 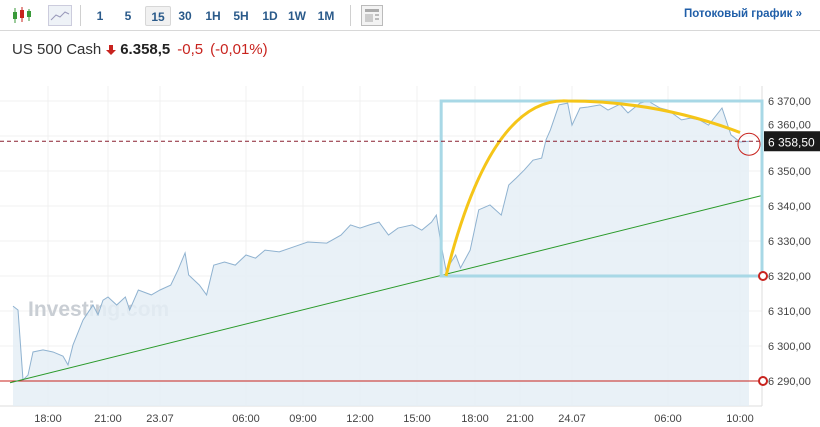 What do you see at coordinates (372, 15) in the screenshot?
I see `layout-icon` at bounding box center [372, 15].